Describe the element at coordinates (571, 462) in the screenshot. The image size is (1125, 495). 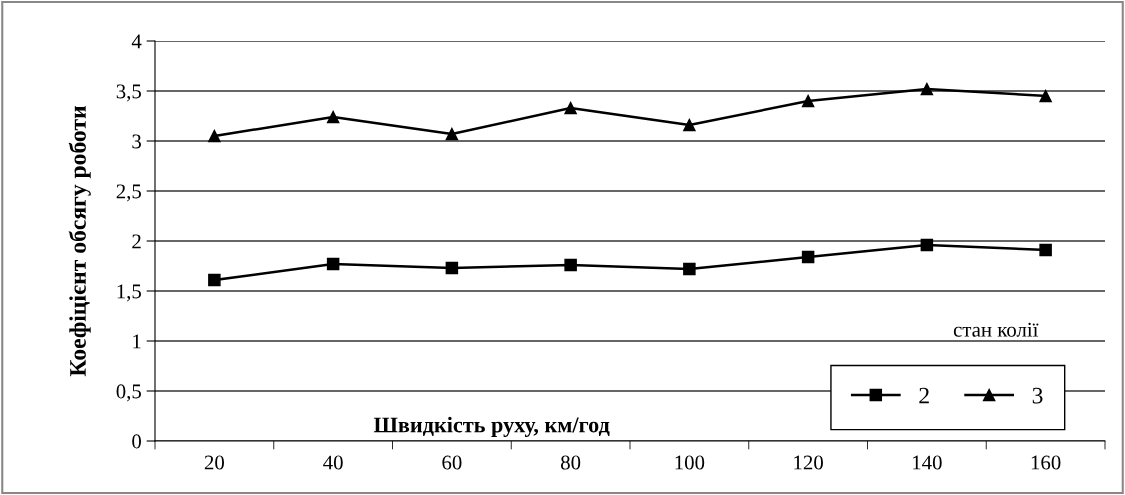
I see `x-tick-label: 80` at that location.